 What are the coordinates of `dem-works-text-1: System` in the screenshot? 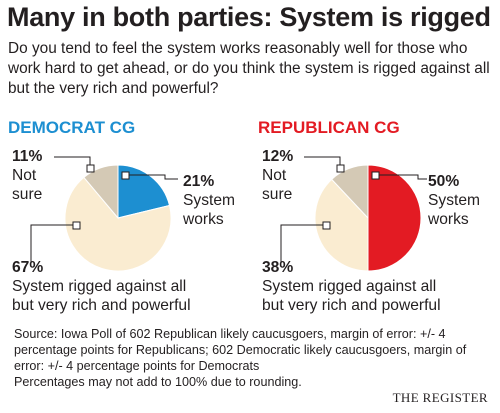 It's located at (209, 200).